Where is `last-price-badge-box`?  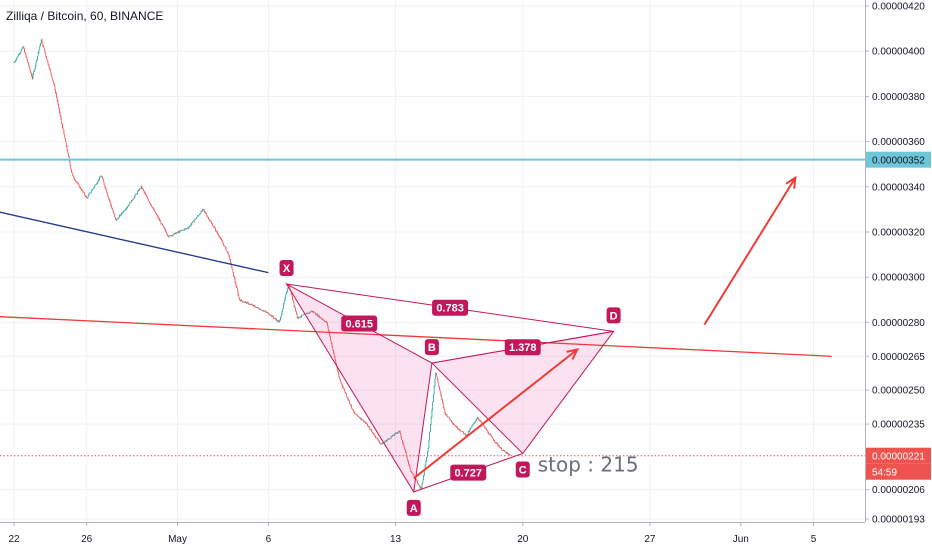
last-price-badge-box is located at coordinates (898, 455).